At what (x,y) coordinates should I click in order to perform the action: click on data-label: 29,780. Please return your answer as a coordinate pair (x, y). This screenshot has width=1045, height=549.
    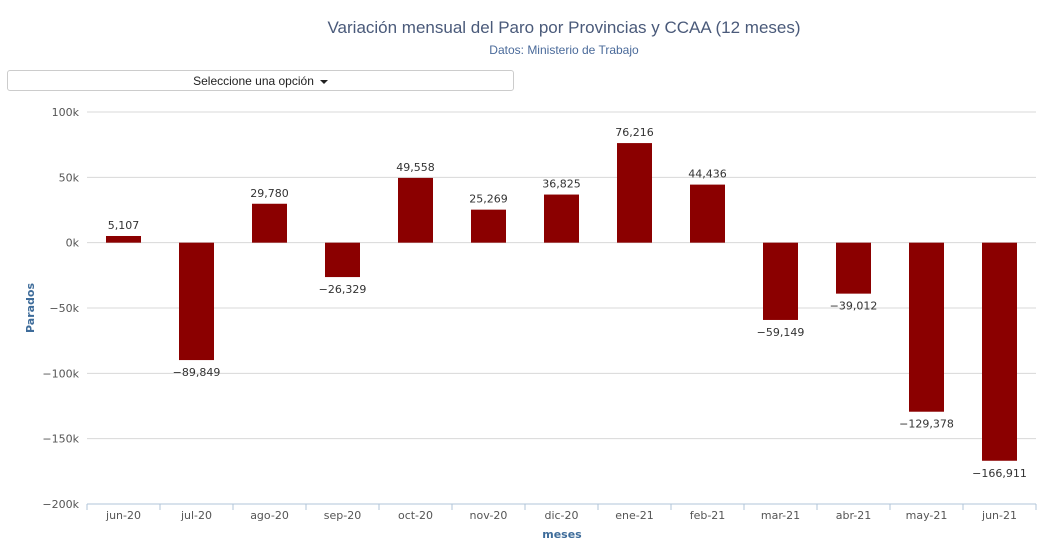
    Looking at the image, I should click on (269, 193).